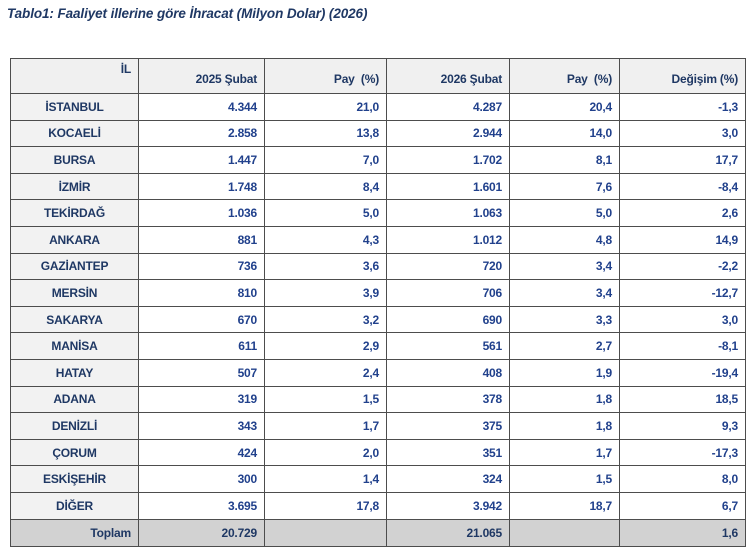 This screenshot has width=750, height=550. I want to click on row-2025-value: 1.036, so click(201, 213).